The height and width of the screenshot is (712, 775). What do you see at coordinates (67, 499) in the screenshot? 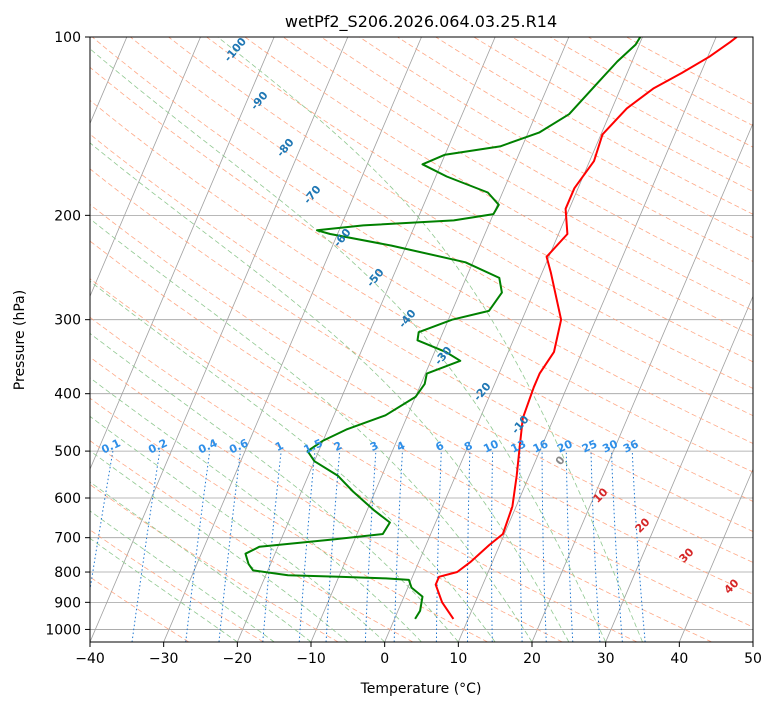
I see `y-tick-label: 600` at bounding box center [67, 499].